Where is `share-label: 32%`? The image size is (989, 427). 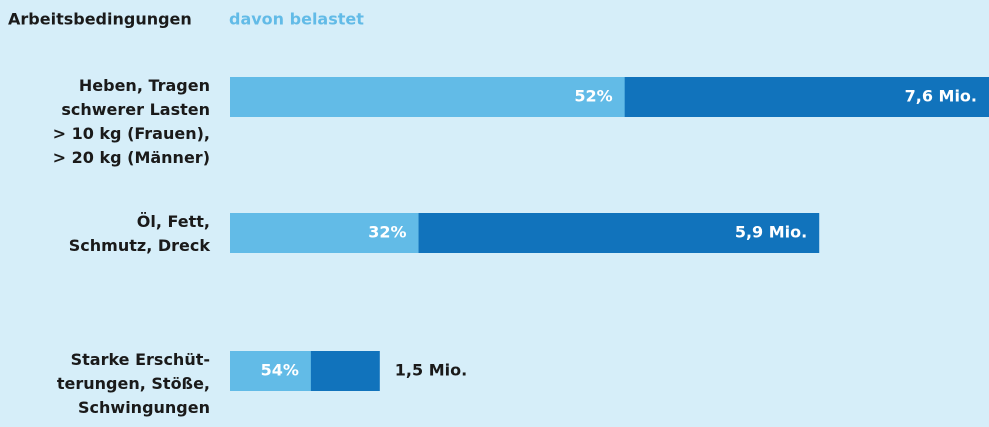 share-label: 32% is located at coordinates (387, 232).